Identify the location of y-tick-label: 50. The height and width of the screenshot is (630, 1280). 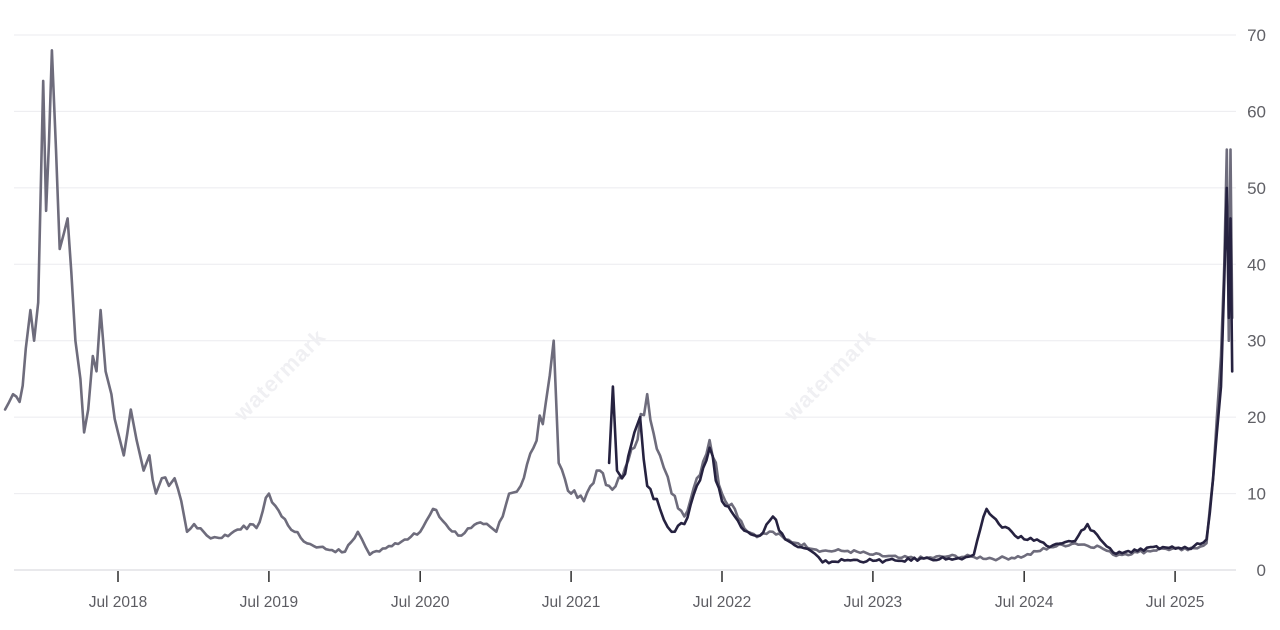
(1256, 188).